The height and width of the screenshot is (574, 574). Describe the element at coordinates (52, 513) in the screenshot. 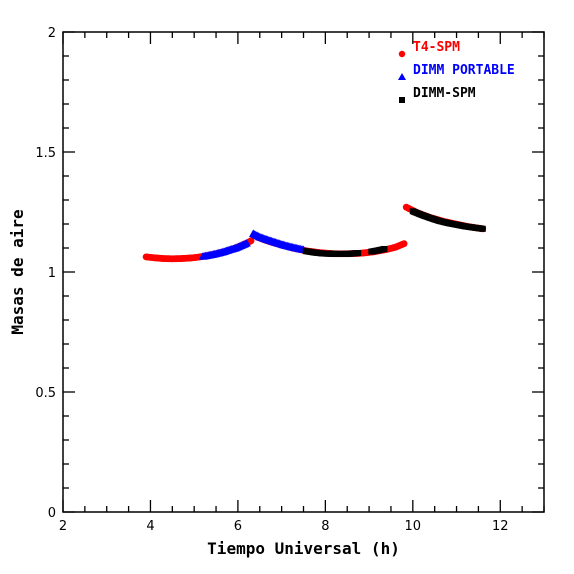

I see `y-tick-label: 0` at that location.